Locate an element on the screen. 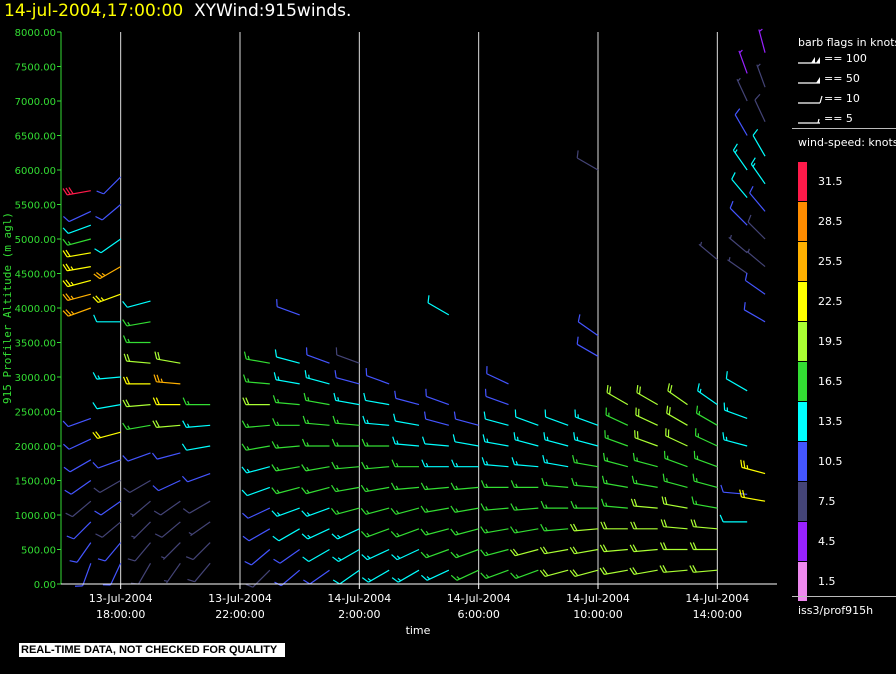  x-tick-date: 14-Jul-2004 is located at coordinates (479, 598).